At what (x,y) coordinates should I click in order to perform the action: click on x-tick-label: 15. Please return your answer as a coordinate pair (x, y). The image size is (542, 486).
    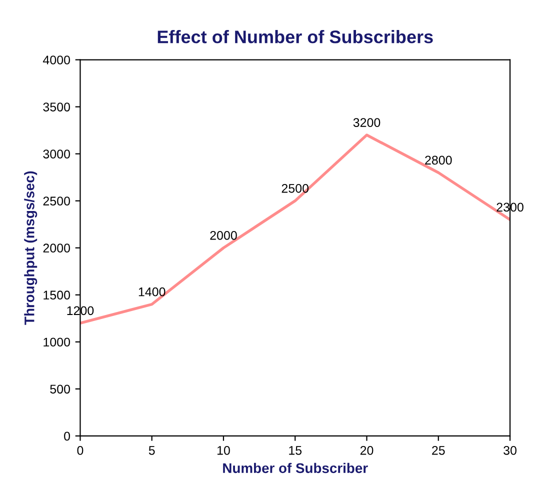
    Looking at the image, I should click on (295, 450).